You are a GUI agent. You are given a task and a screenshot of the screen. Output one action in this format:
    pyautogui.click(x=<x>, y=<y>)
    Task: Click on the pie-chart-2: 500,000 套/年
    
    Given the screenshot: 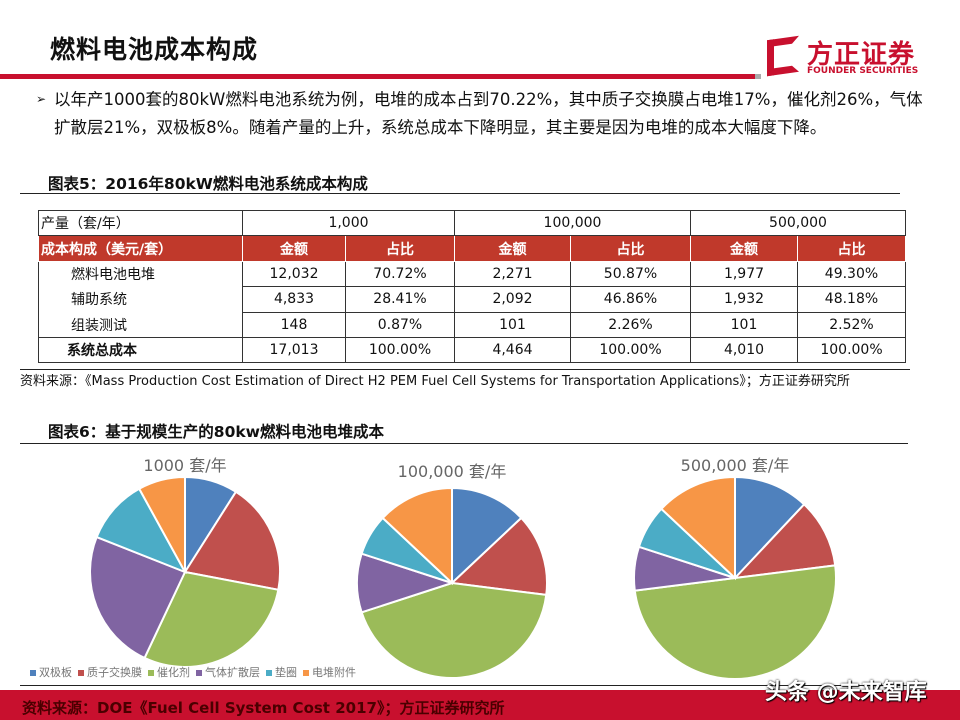 What is the action you would take?
    pyautogui.click(x=735, y=568)
    